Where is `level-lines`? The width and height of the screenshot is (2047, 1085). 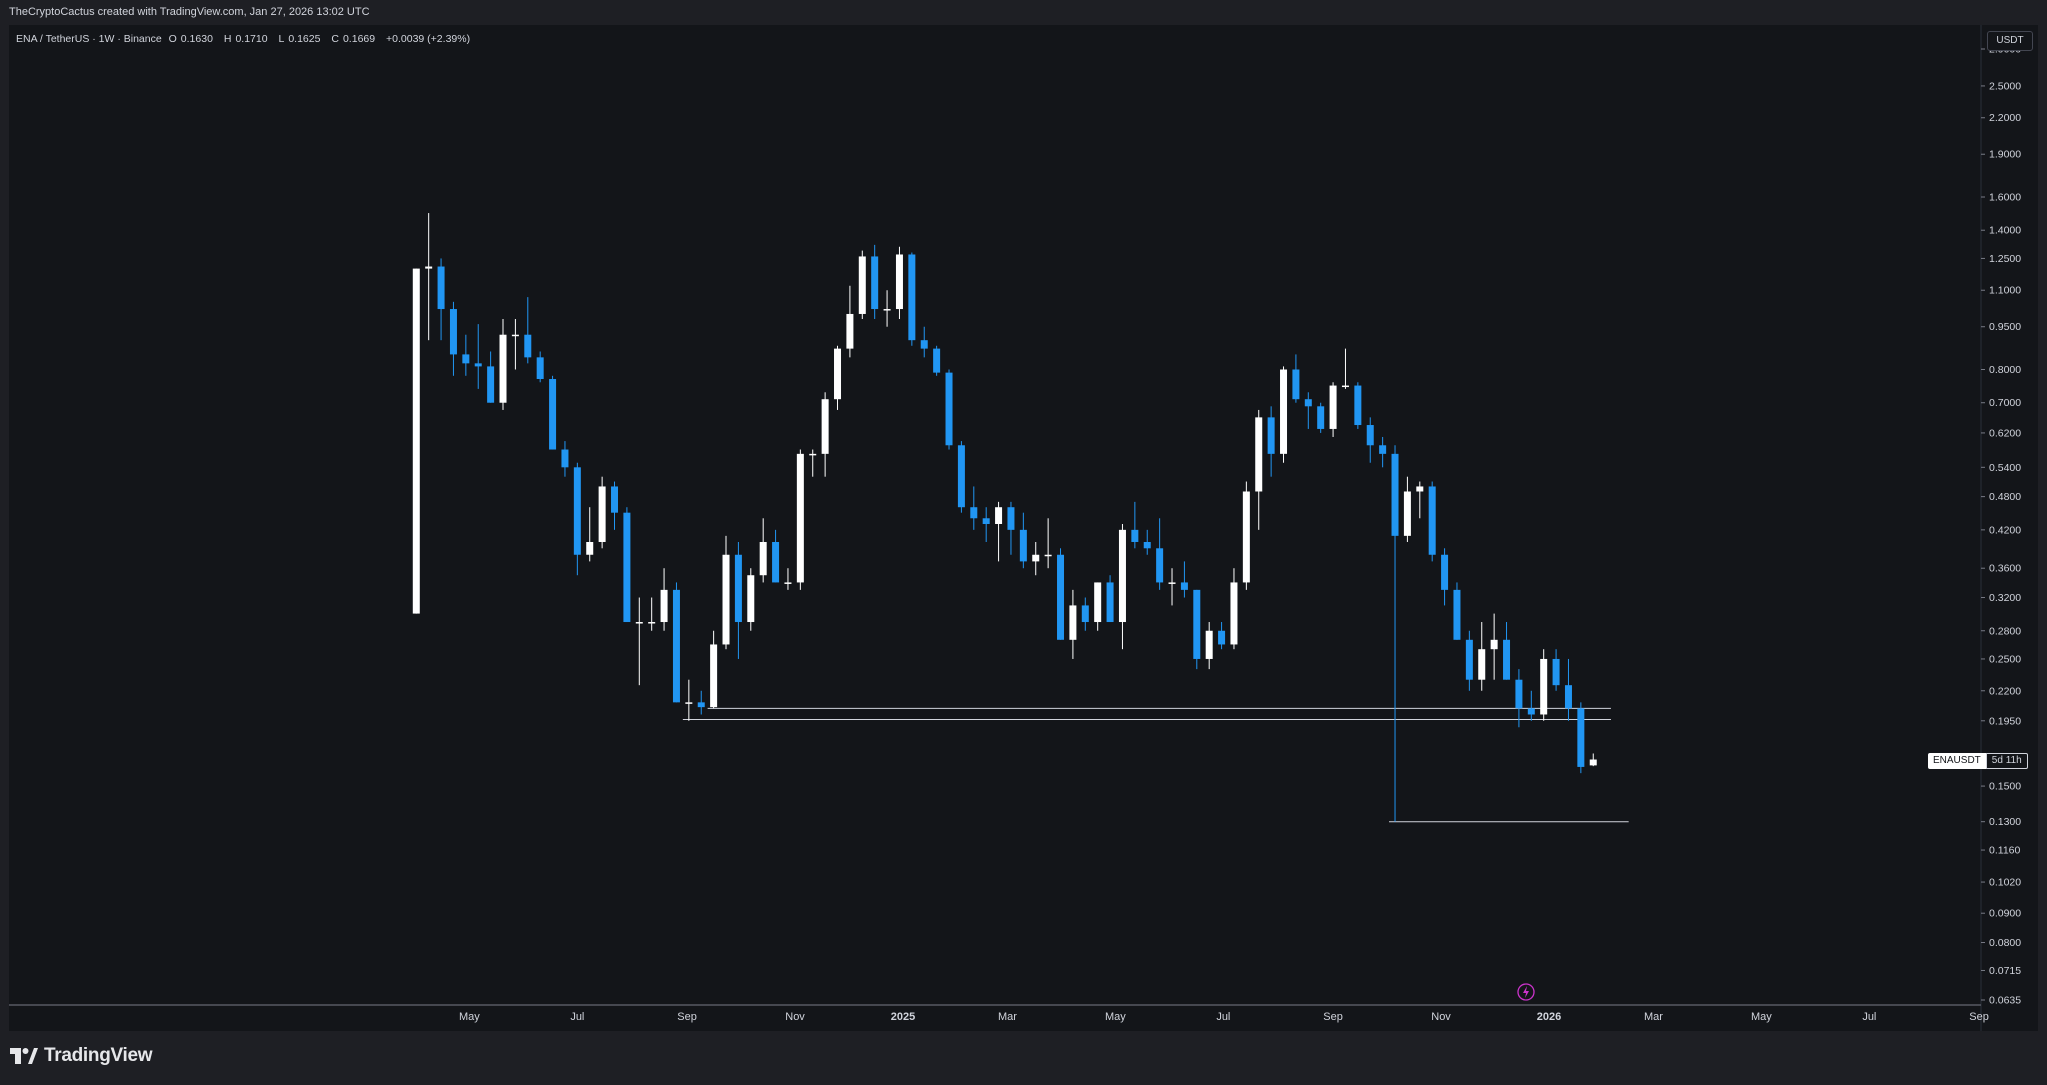 level-lines is located at coordinates (1155, 765).